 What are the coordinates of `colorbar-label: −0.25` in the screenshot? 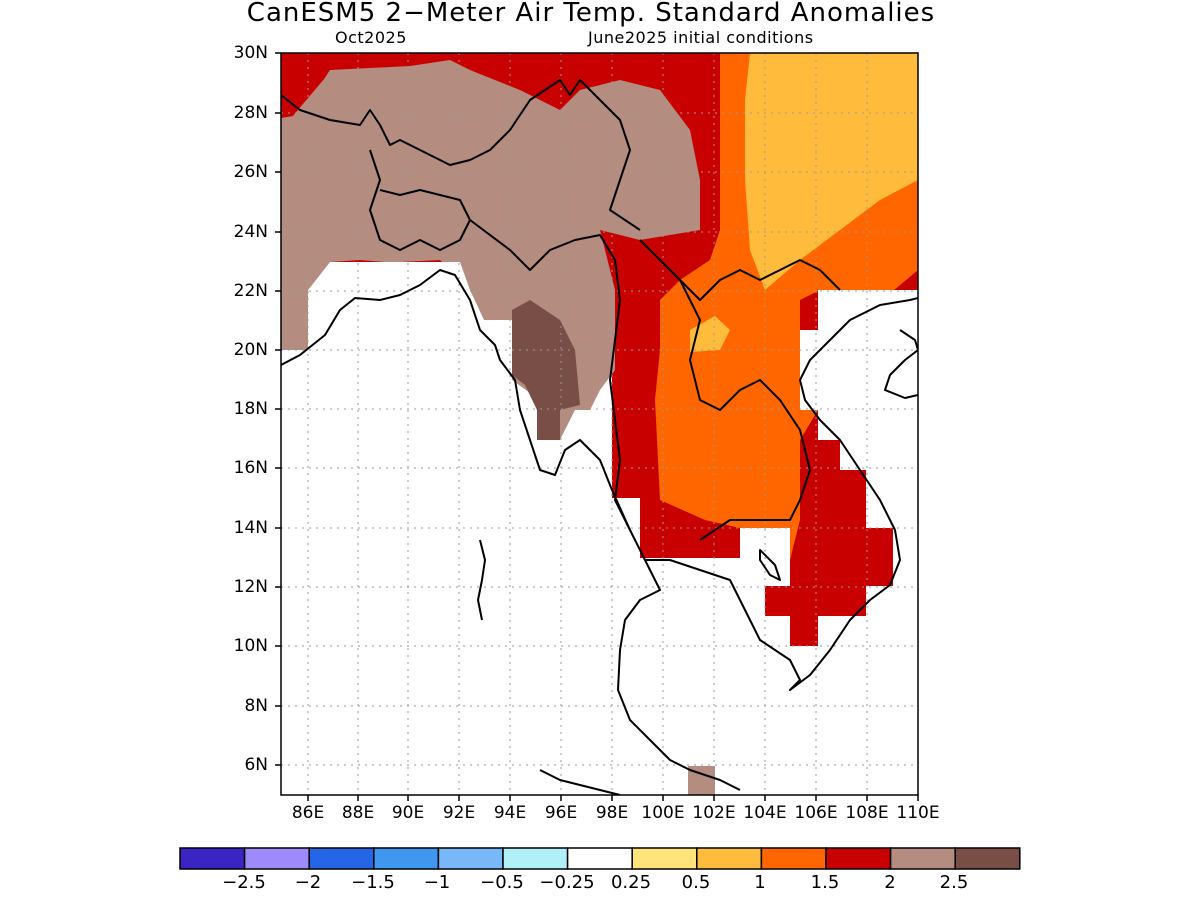 It's located at (567, 882).